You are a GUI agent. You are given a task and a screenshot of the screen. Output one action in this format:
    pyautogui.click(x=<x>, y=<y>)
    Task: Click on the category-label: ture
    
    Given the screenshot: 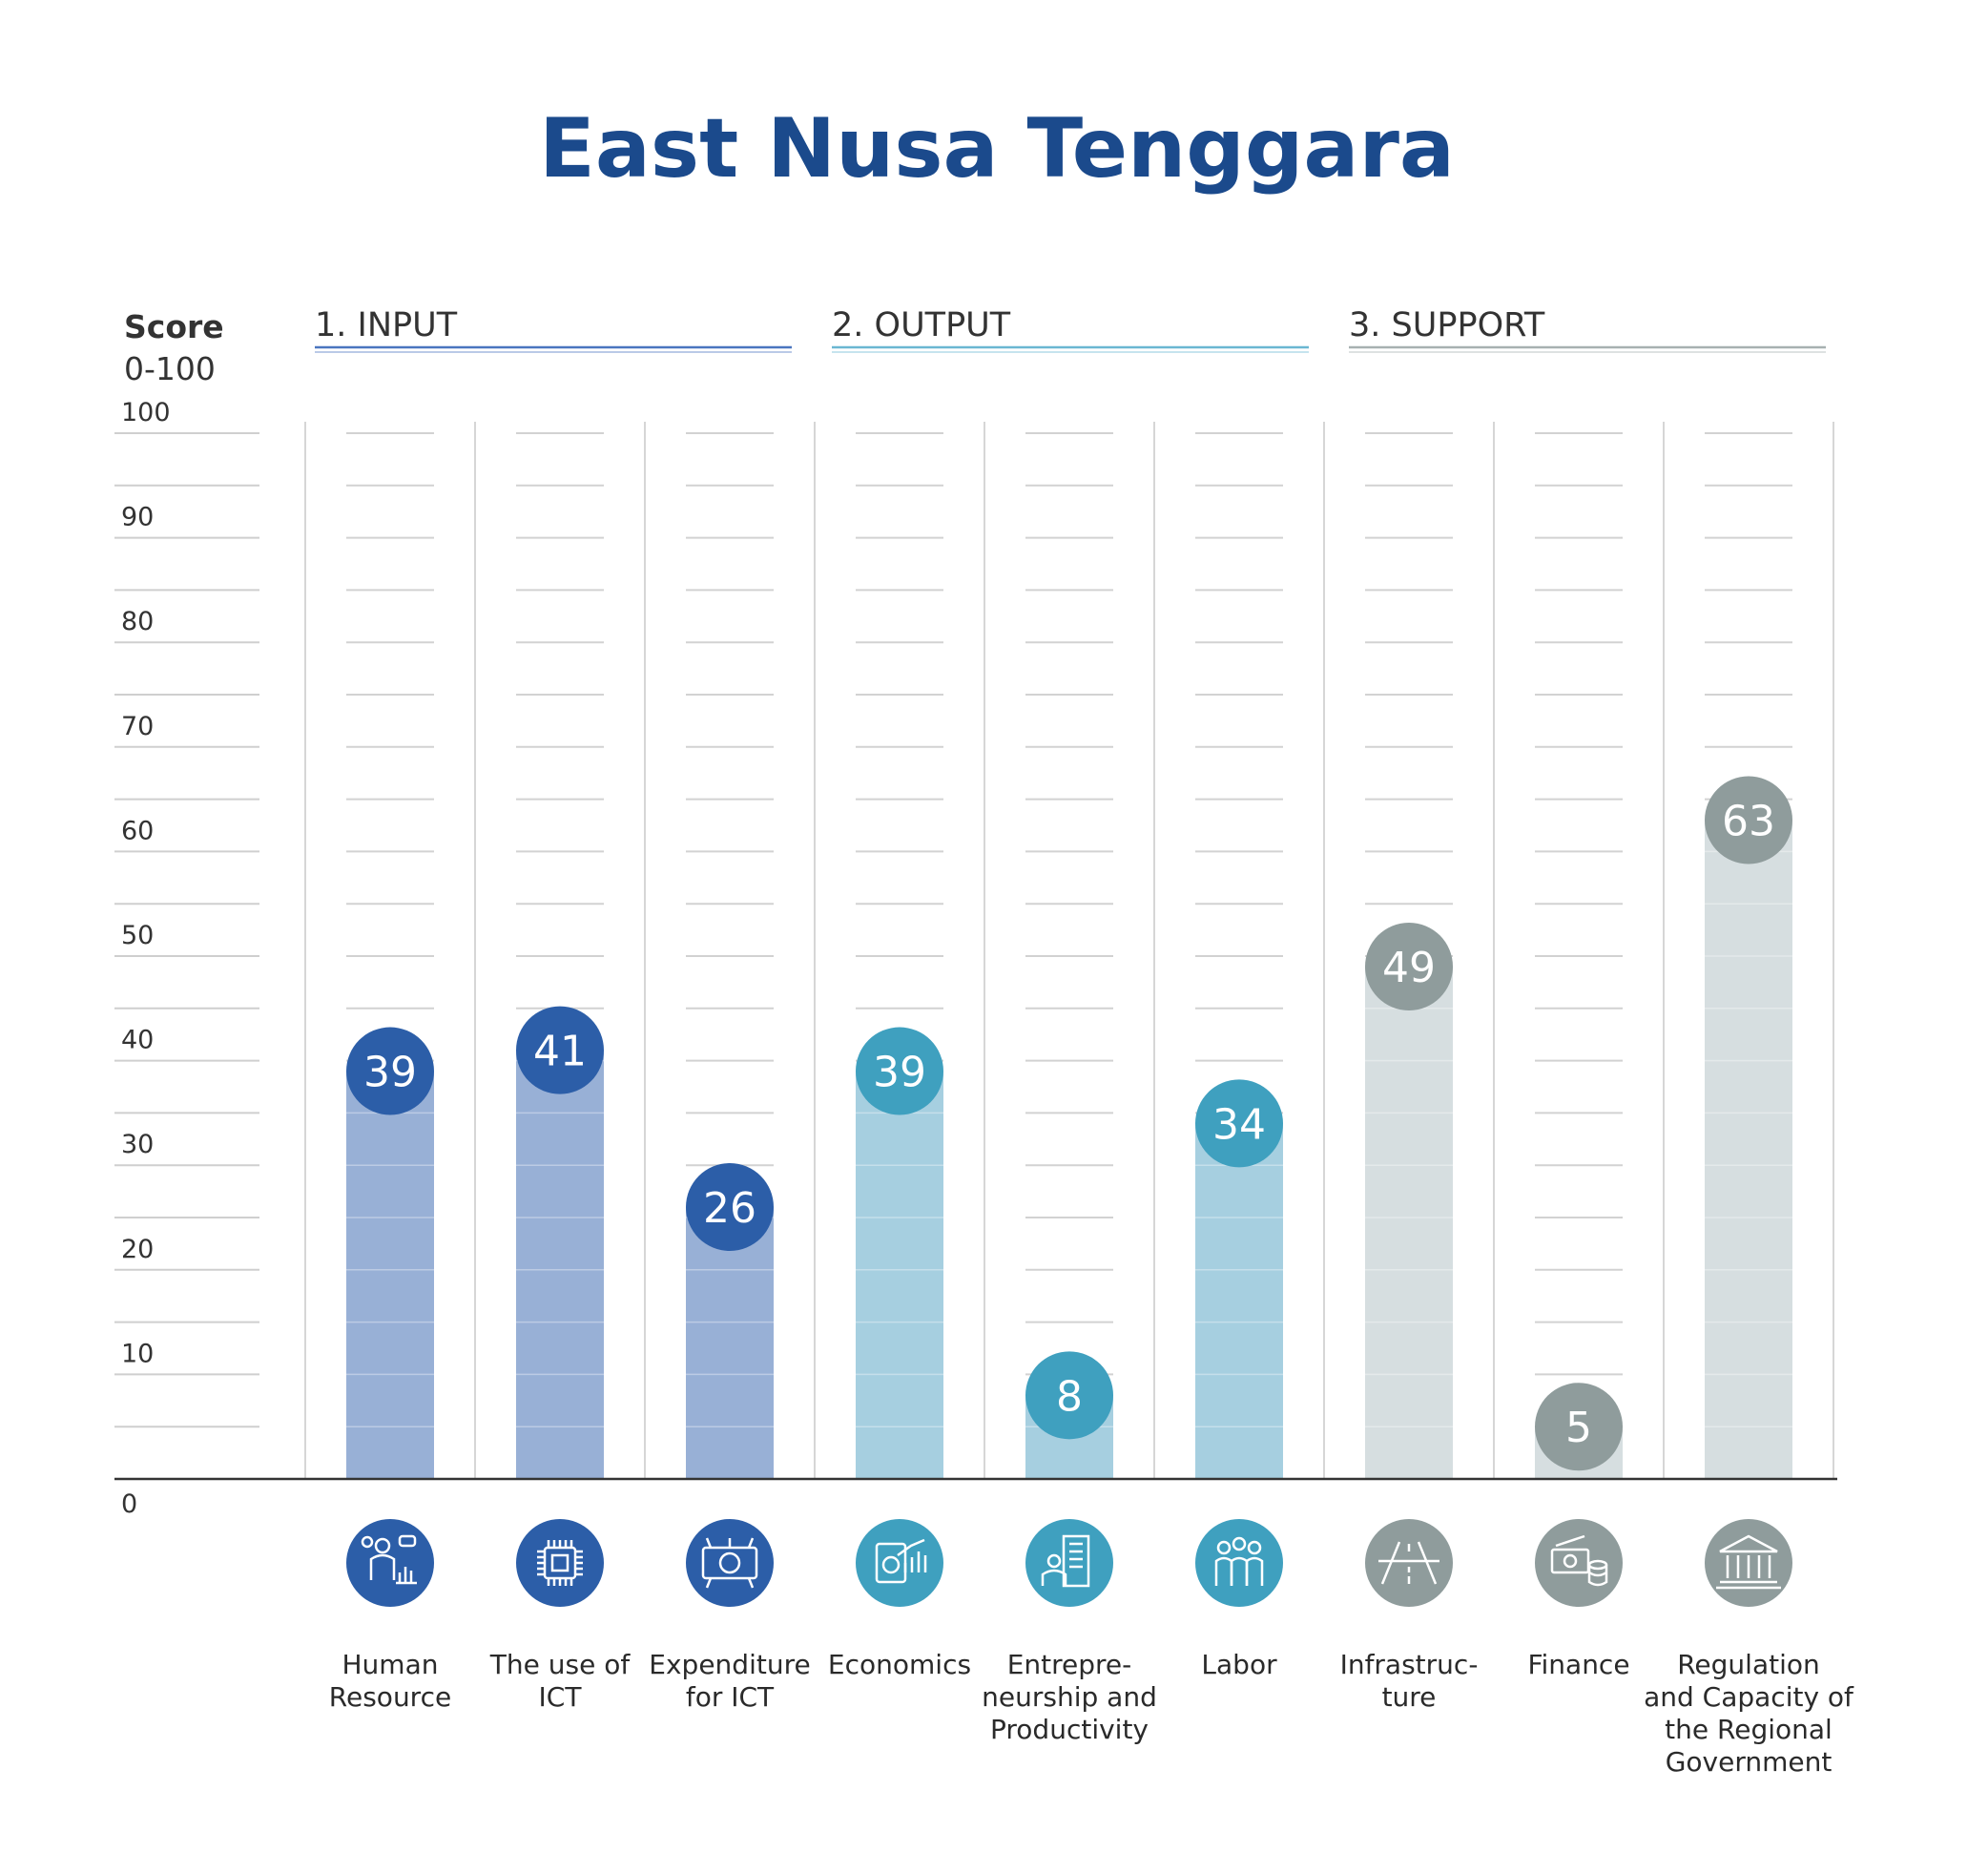 What is the action you would take?
    pyautogui.click(x=1410, y=1697)
    